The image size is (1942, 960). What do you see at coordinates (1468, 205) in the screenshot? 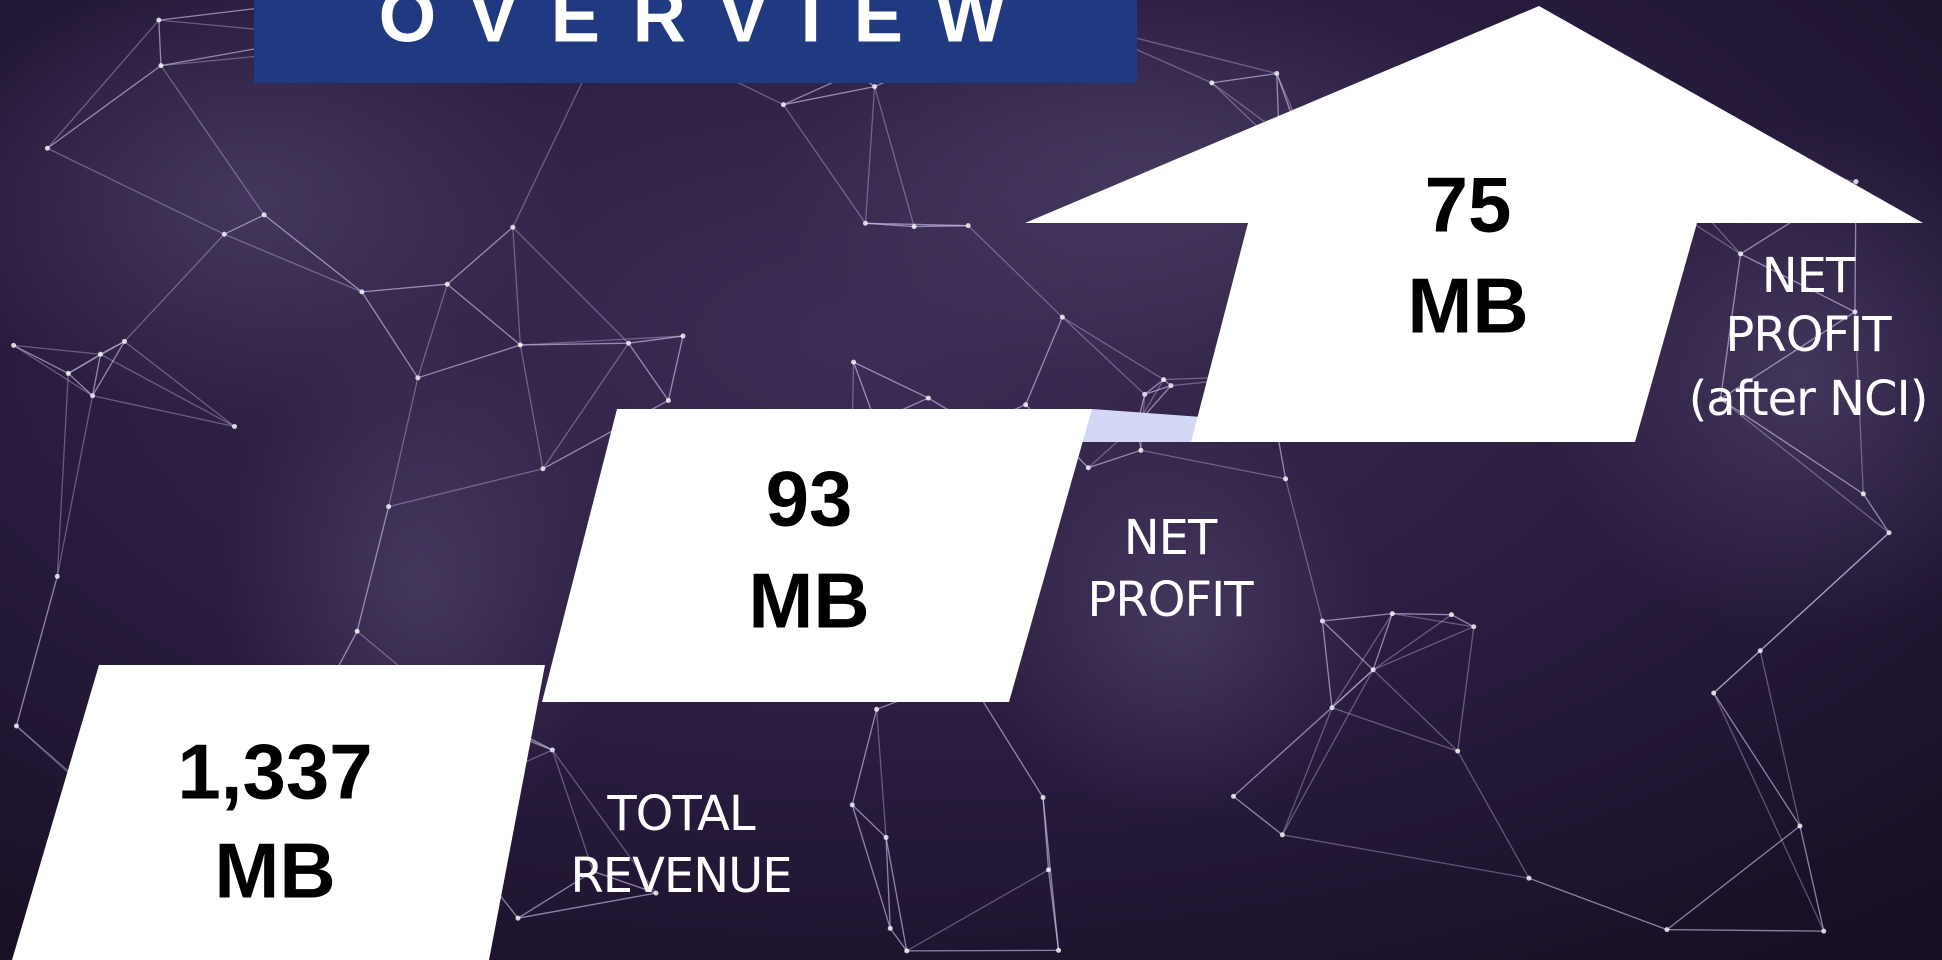
I see `step-value: 75` at bounding box center [1468, 205].